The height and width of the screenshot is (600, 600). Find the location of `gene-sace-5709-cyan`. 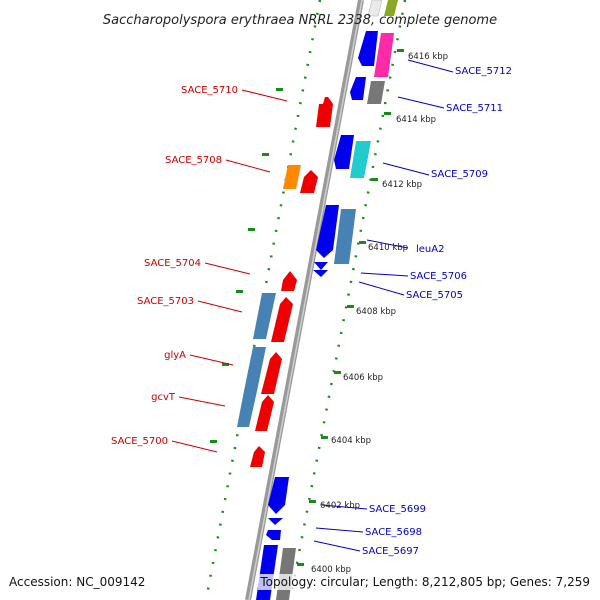

gene-sace-5709-cyan is located at coordinates (360, 159).